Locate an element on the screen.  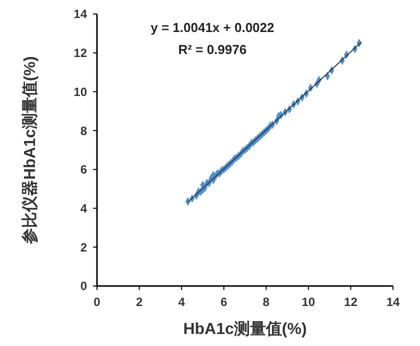
x-tick-label: 8 is located at coordinates (266, 302).